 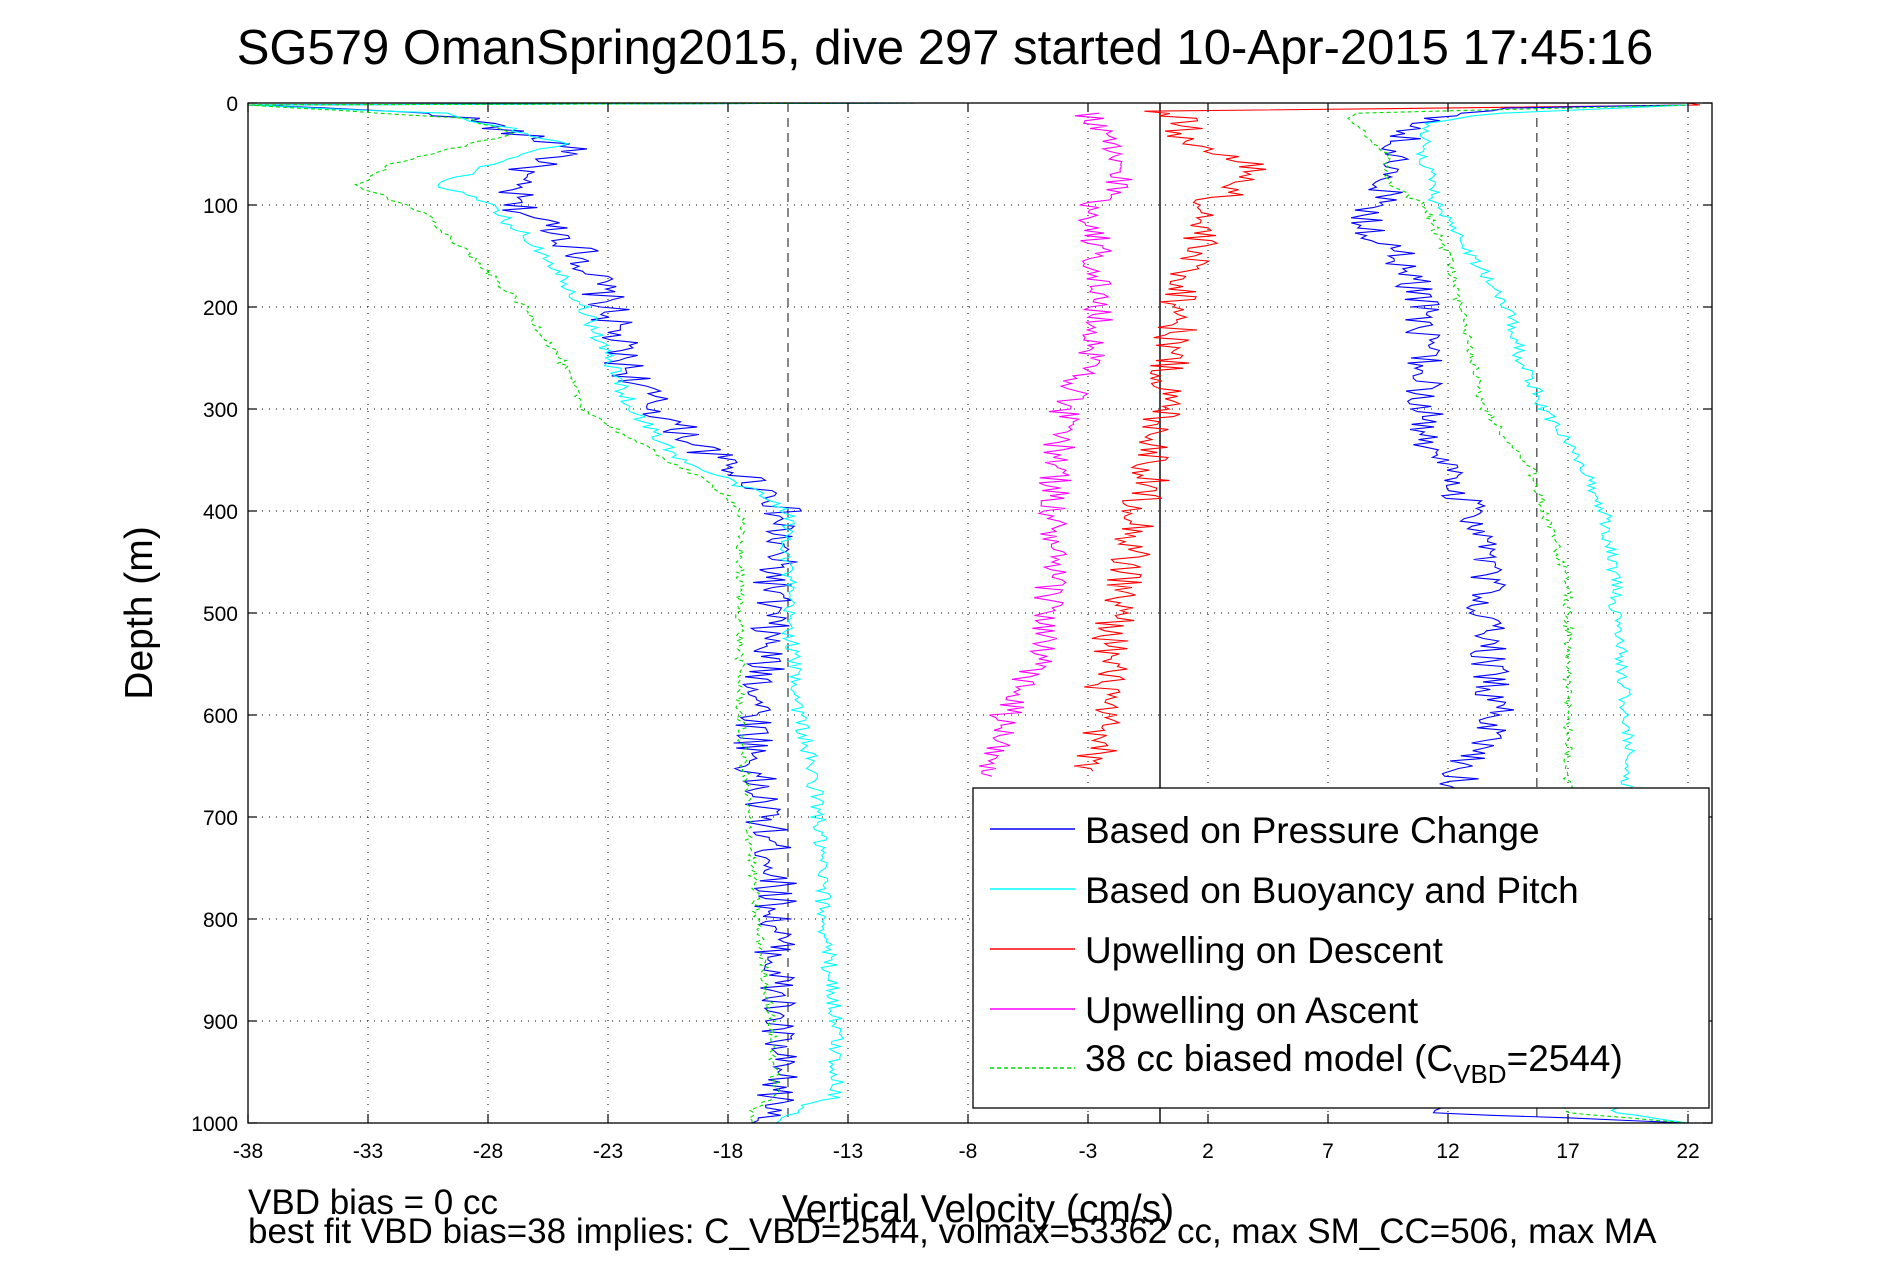 I want to click on y-tick-label: 0, so click(x=232, y=104).